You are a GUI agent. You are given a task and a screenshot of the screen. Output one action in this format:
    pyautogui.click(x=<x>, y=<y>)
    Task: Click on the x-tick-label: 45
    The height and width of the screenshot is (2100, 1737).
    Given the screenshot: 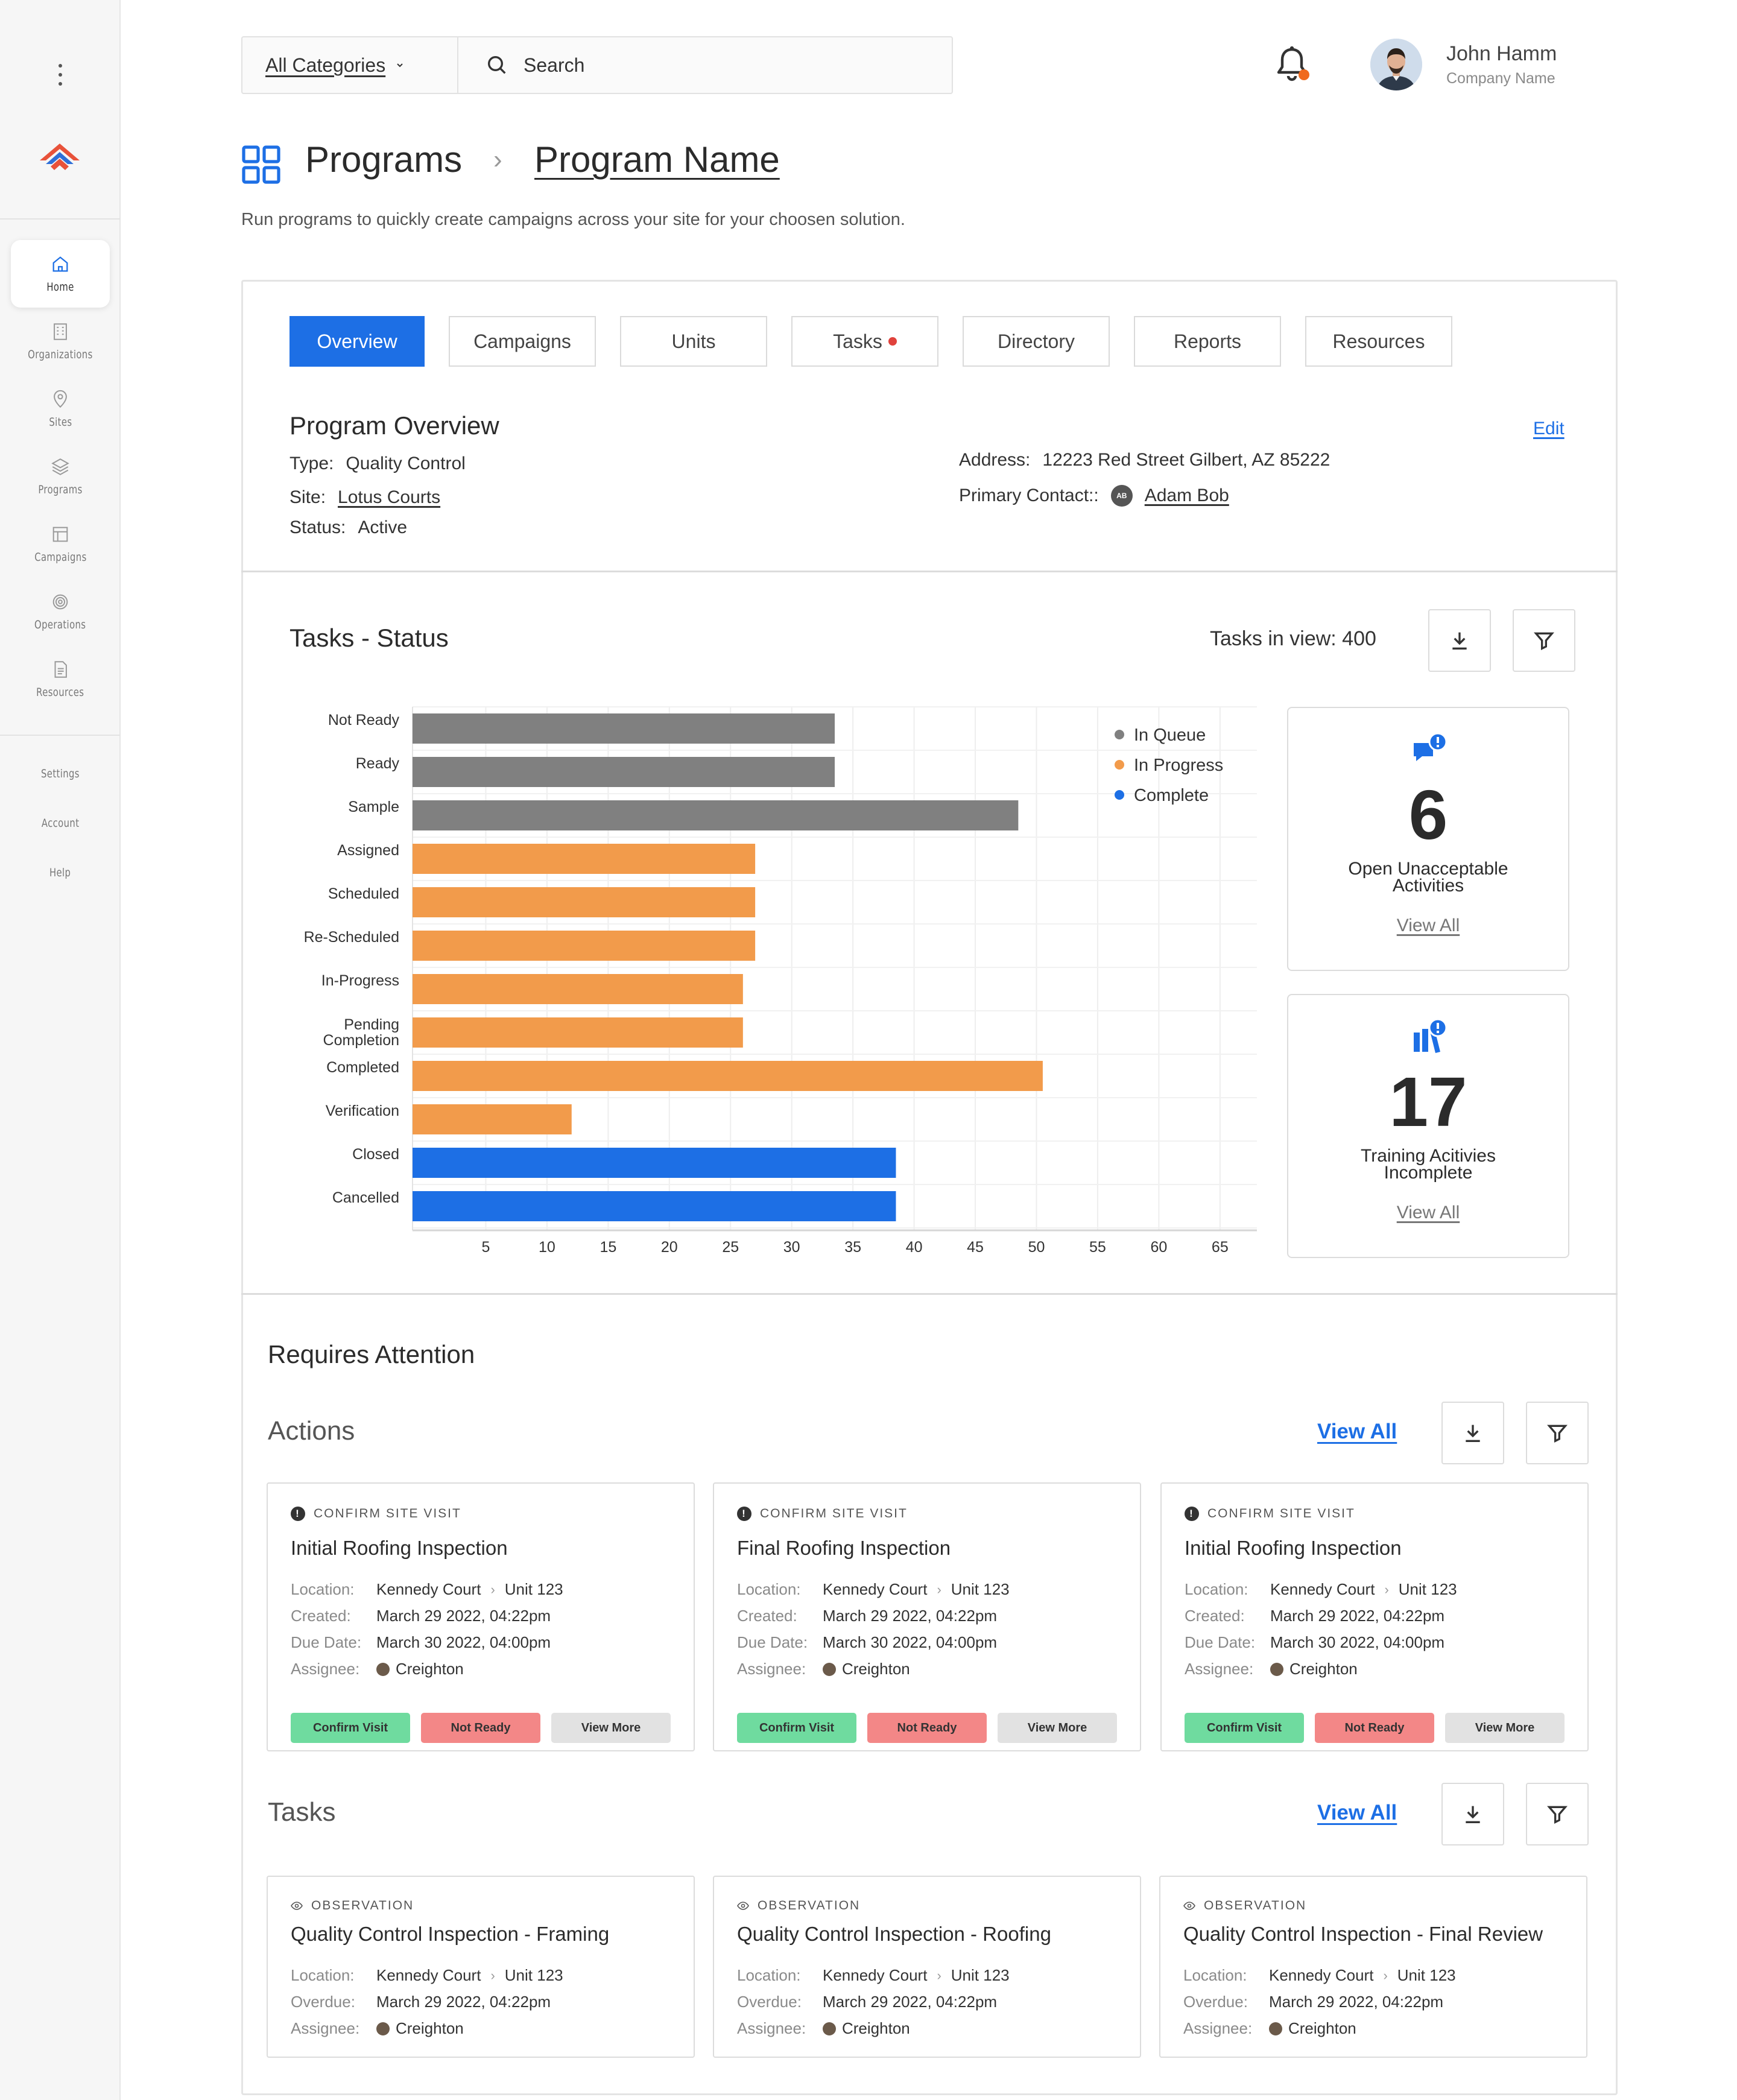 What is the action you would take?
    pyautogui.click(x=975, y=1247)
    